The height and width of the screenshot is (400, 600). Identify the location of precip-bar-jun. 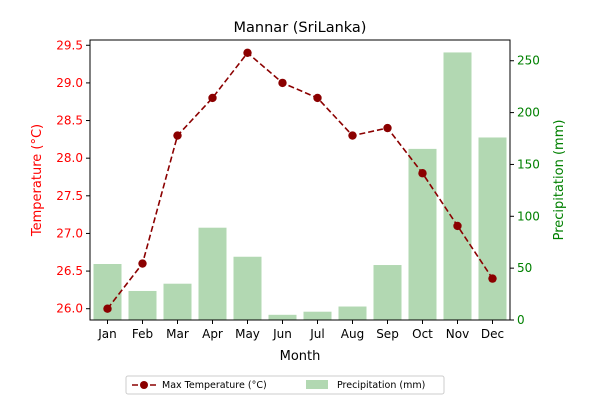
(282, 317).